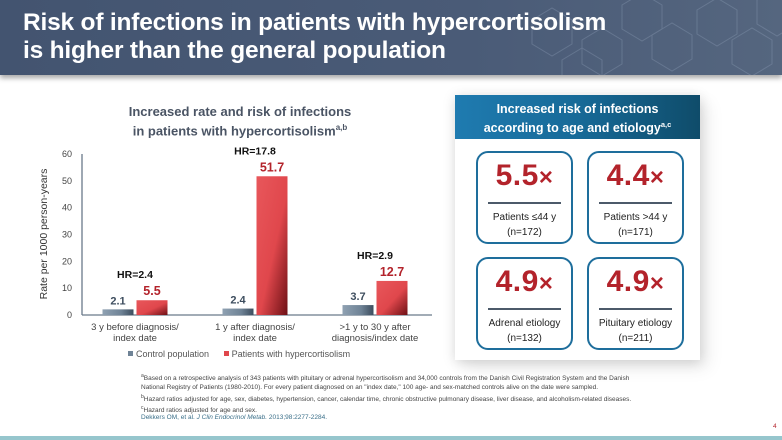  Describe the element at coordinates (524, 338) in the screenshot. I see `risk-n: (n=132)` at that location.